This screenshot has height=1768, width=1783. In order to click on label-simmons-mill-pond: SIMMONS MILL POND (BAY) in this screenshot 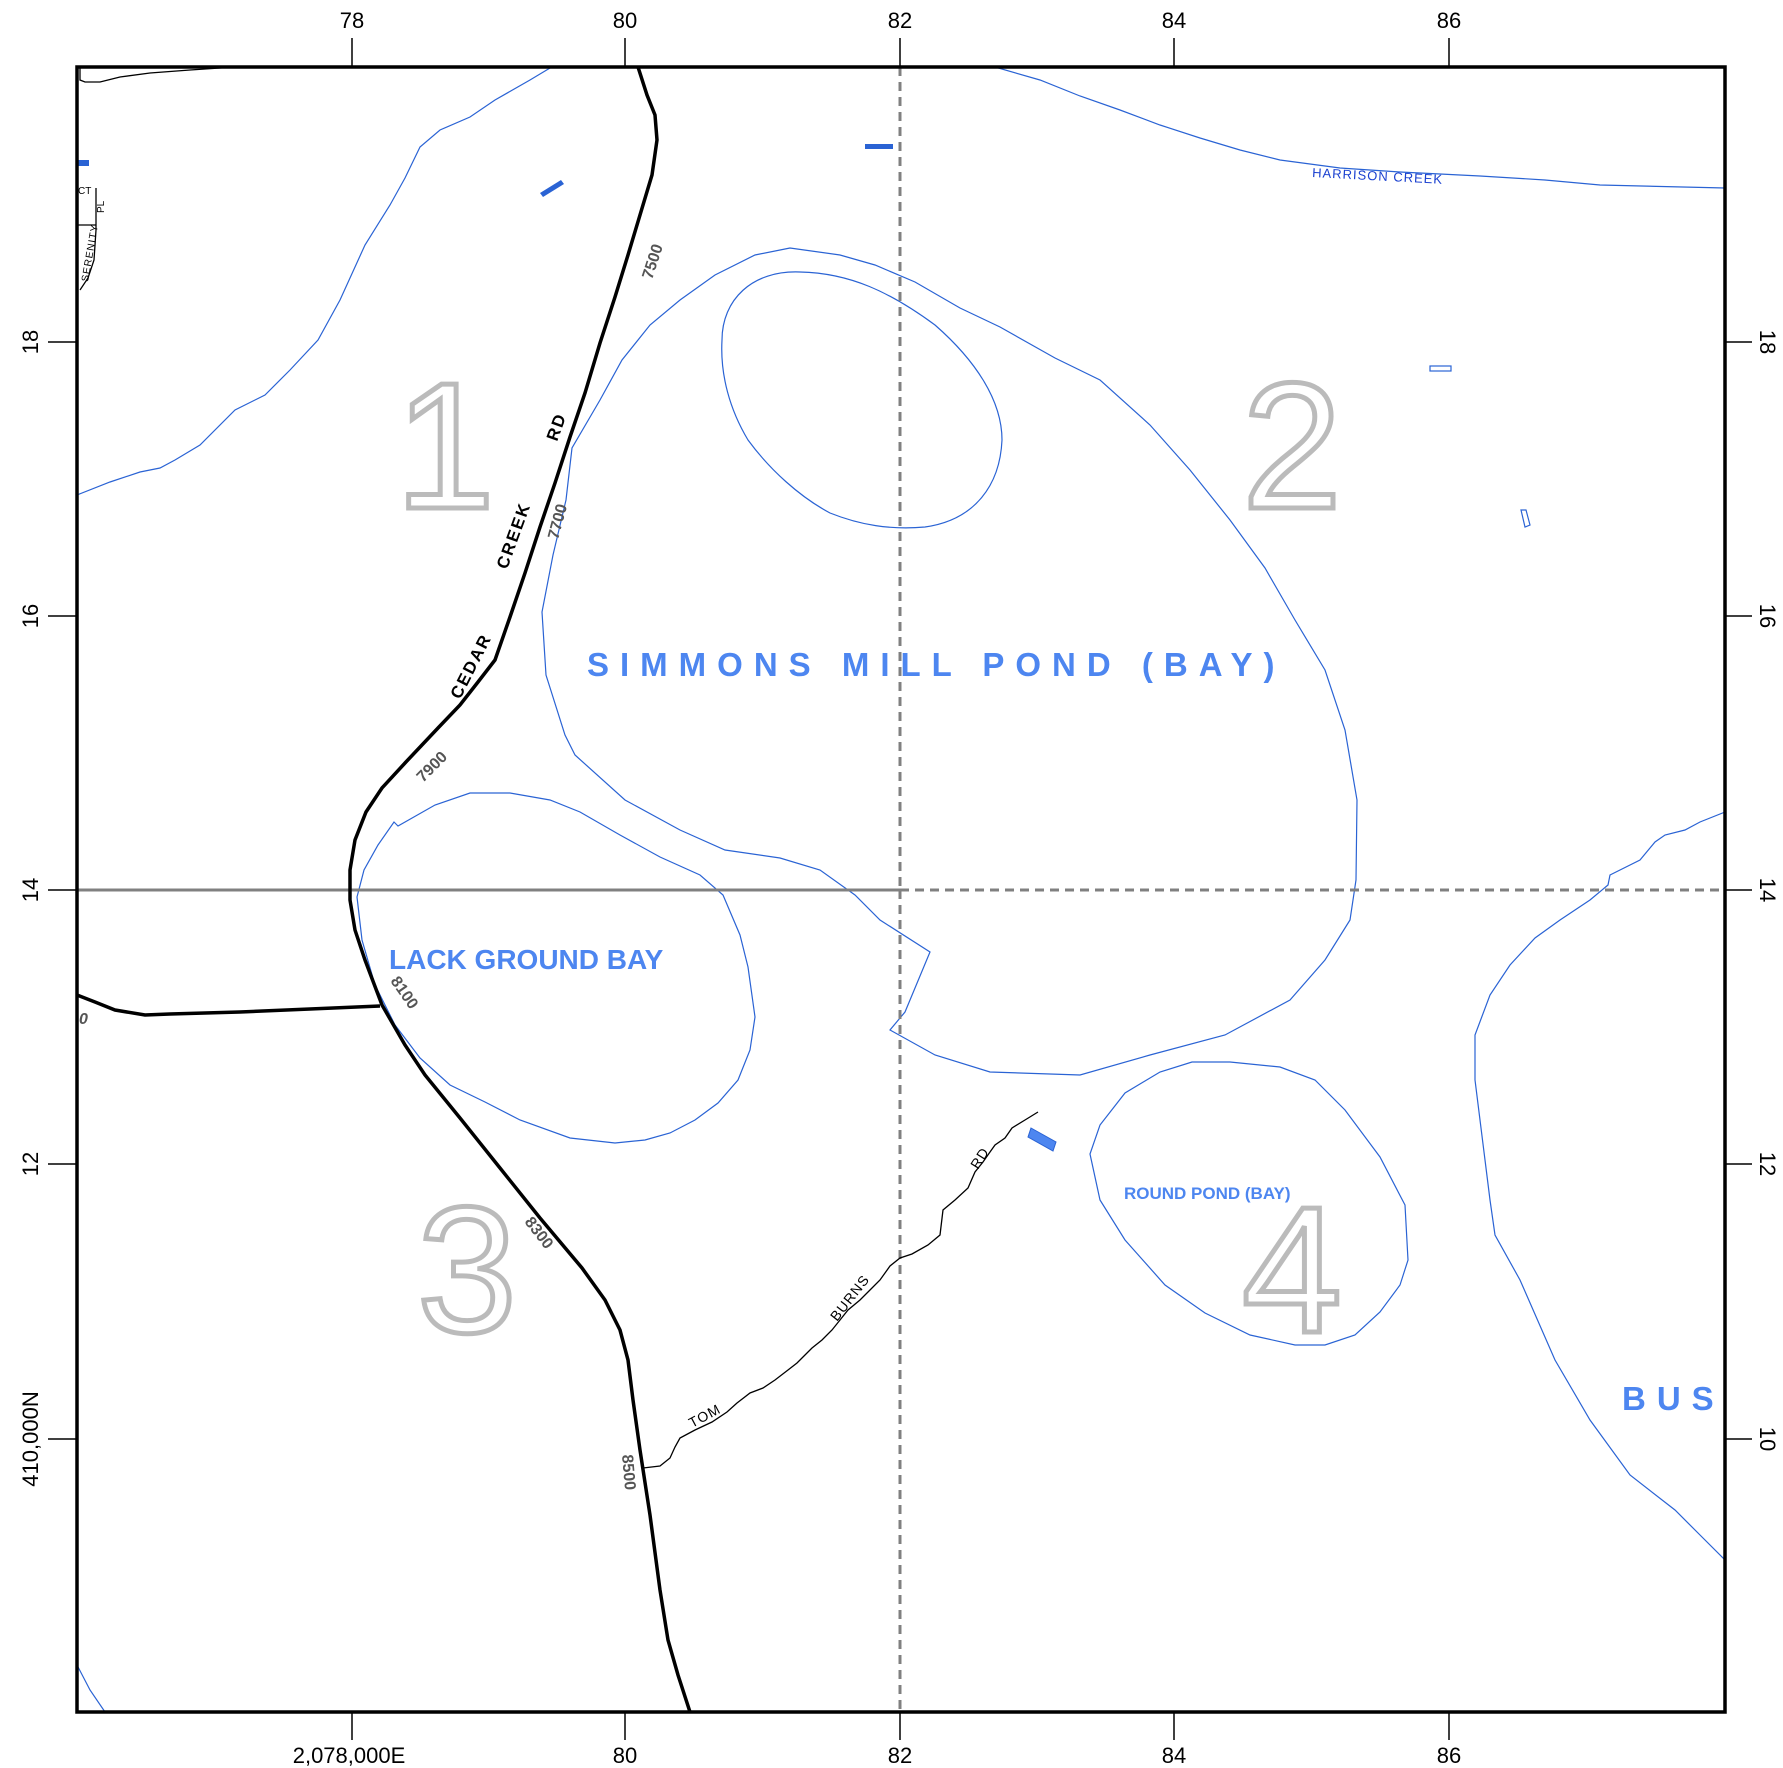, I will do `click(936, 664)`.